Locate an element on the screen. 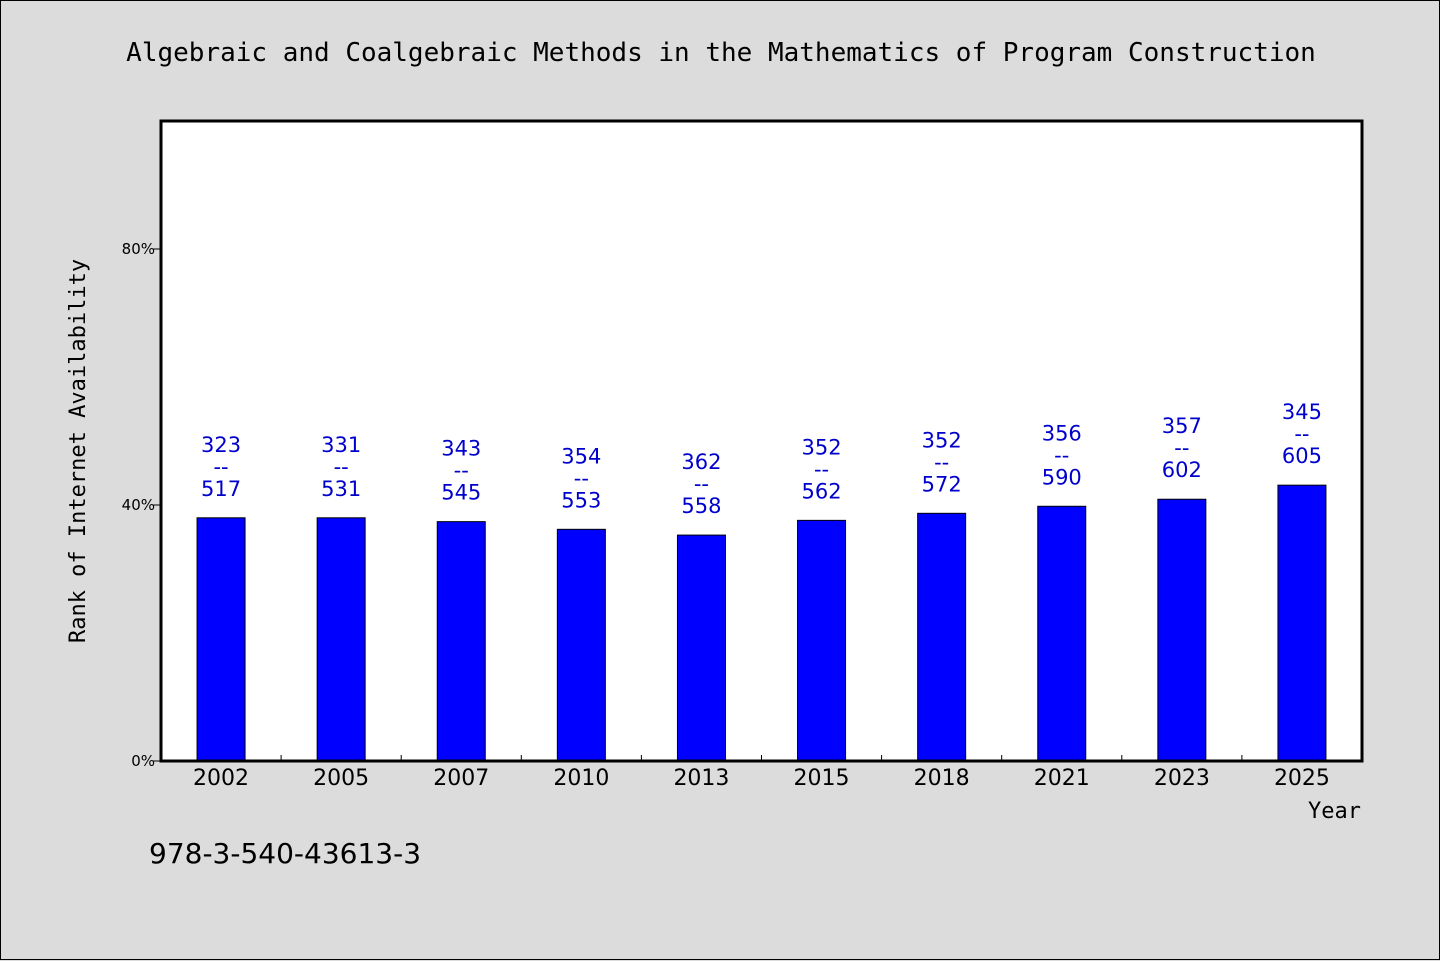 The image size is (1440, 961). bar-label-sep-2013: -- is located at coordinates (701, 484).